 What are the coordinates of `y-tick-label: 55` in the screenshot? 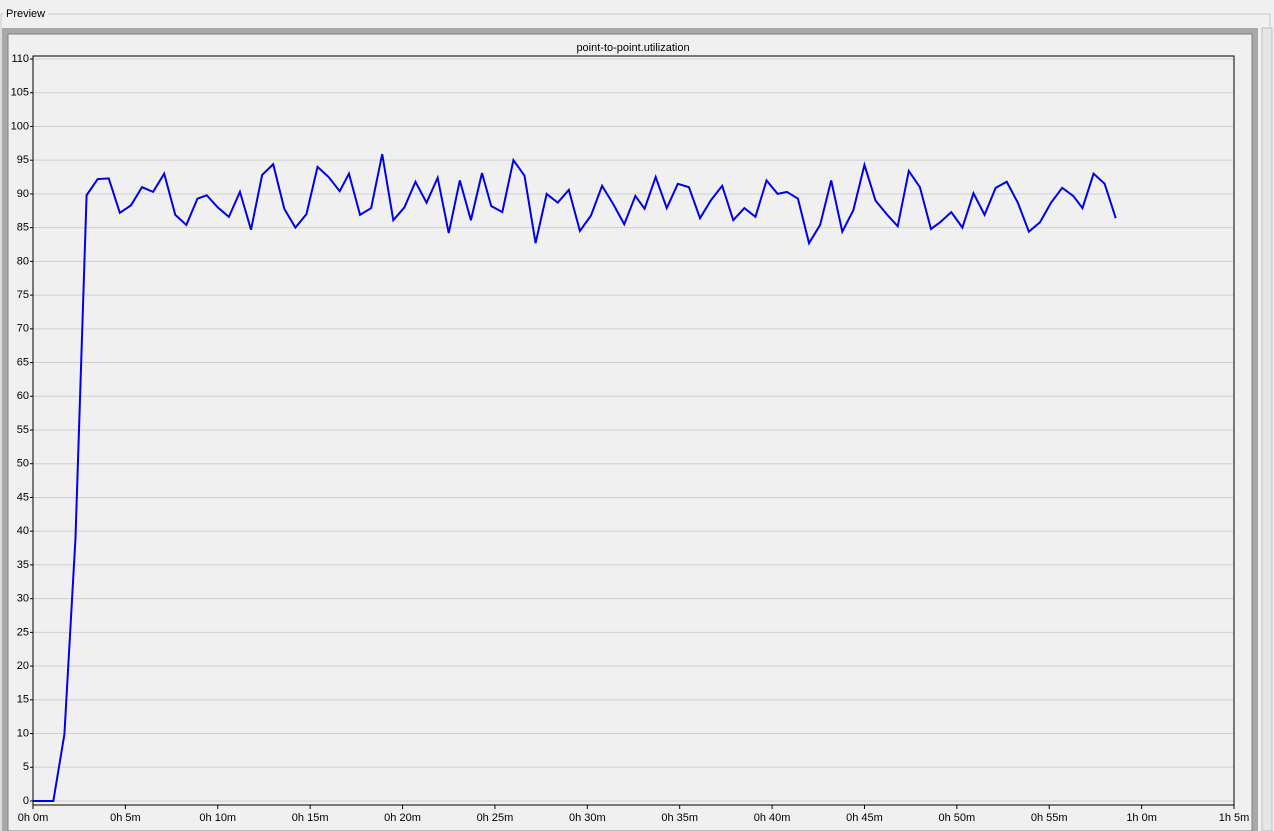 It's located at (23, 430).